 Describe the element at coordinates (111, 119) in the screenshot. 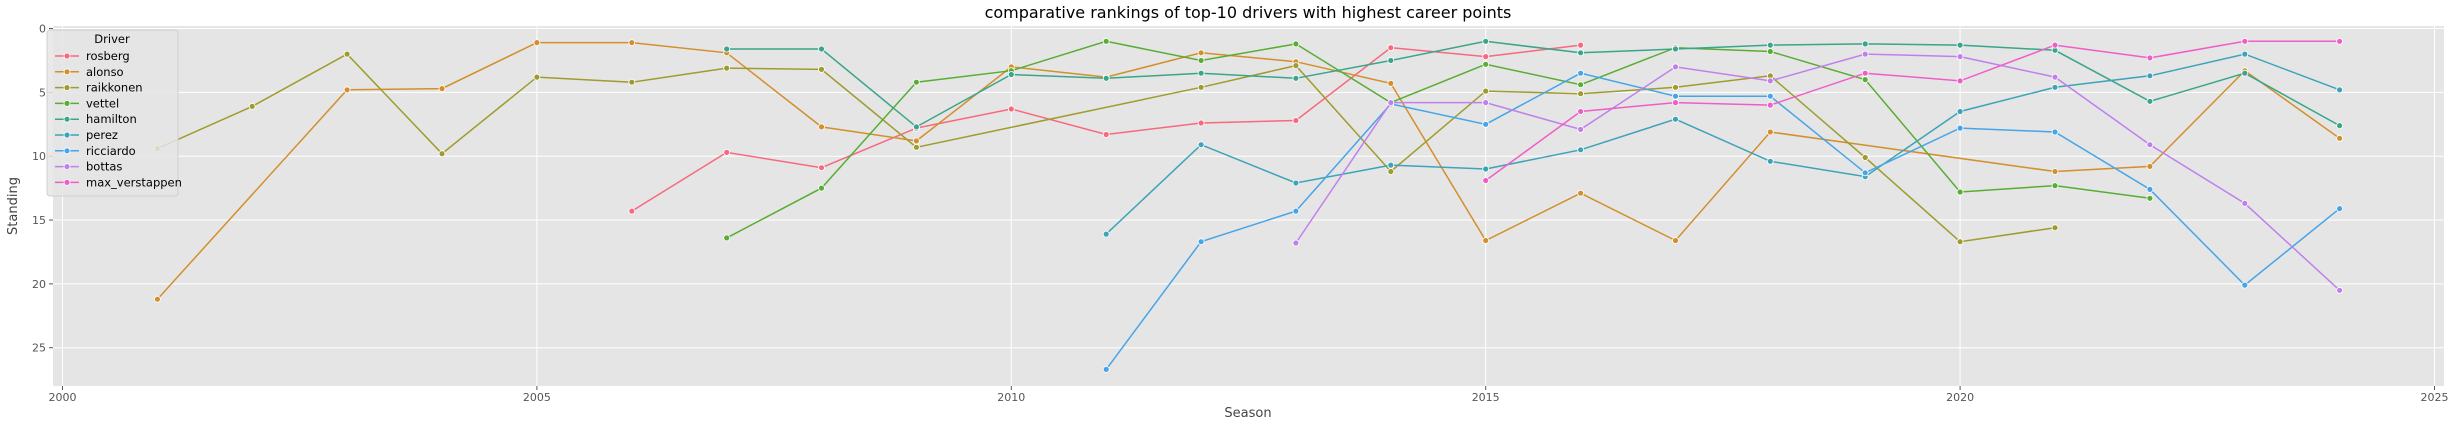

I see `legend-label: hamilton` at that location.